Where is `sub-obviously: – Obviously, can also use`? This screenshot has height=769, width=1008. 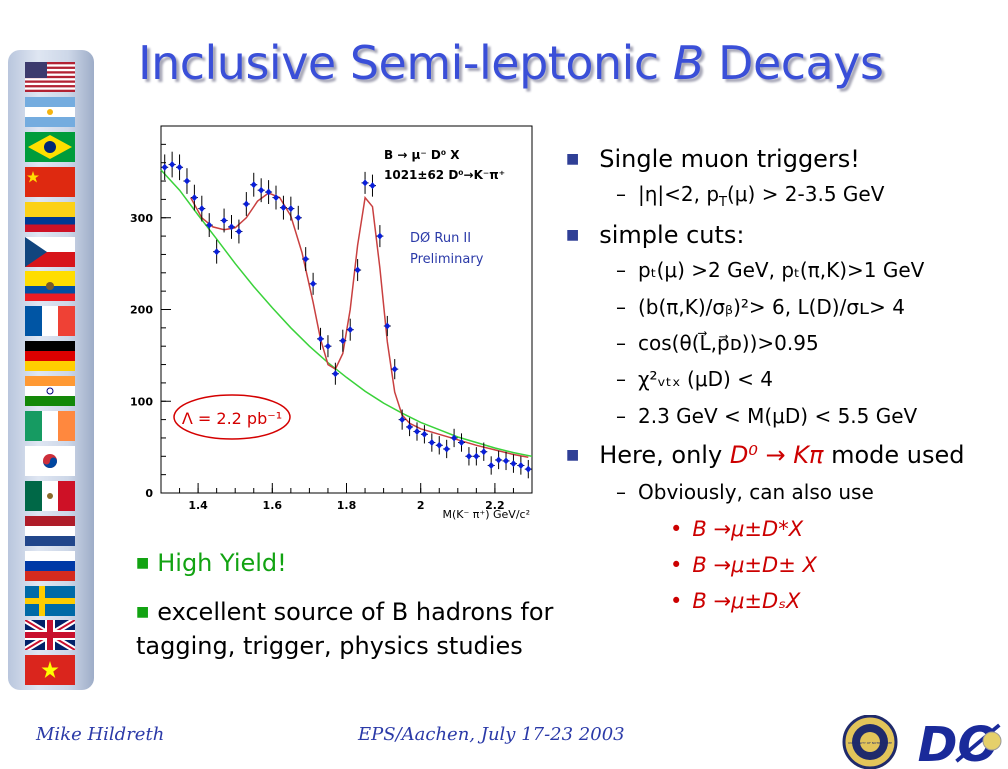
sub-obviously: – Obviously, can also use is located at coordinates (745, 492).